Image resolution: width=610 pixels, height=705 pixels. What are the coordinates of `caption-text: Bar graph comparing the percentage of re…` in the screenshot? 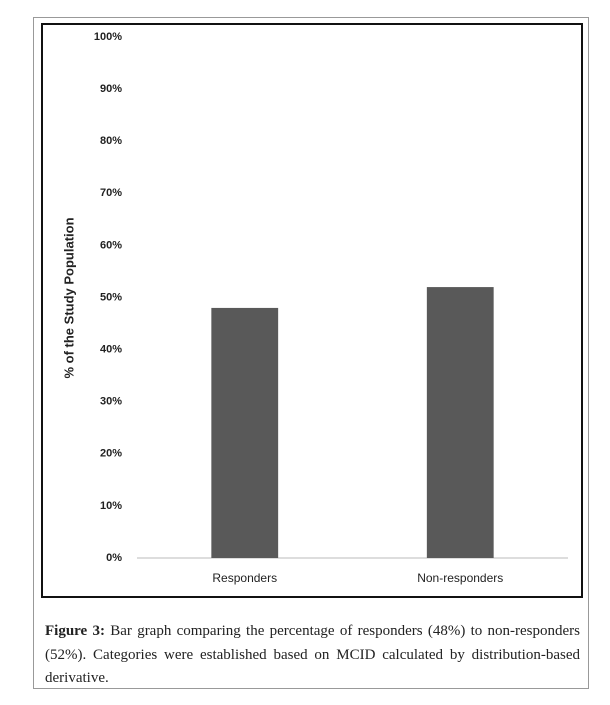 It's located at (313, 654).